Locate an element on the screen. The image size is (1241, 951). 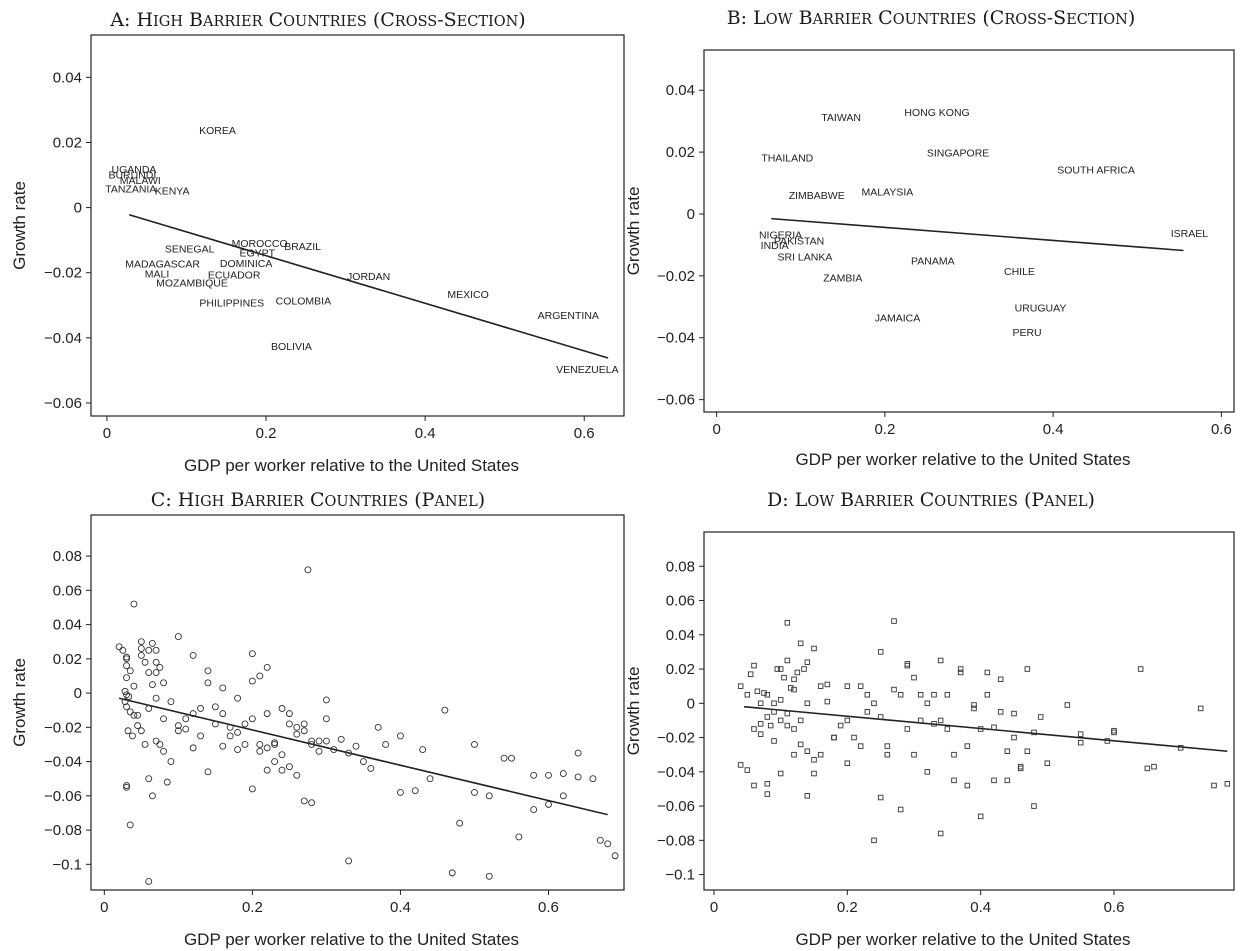
country-label: MALAWI is located at coordinates (140, 181).